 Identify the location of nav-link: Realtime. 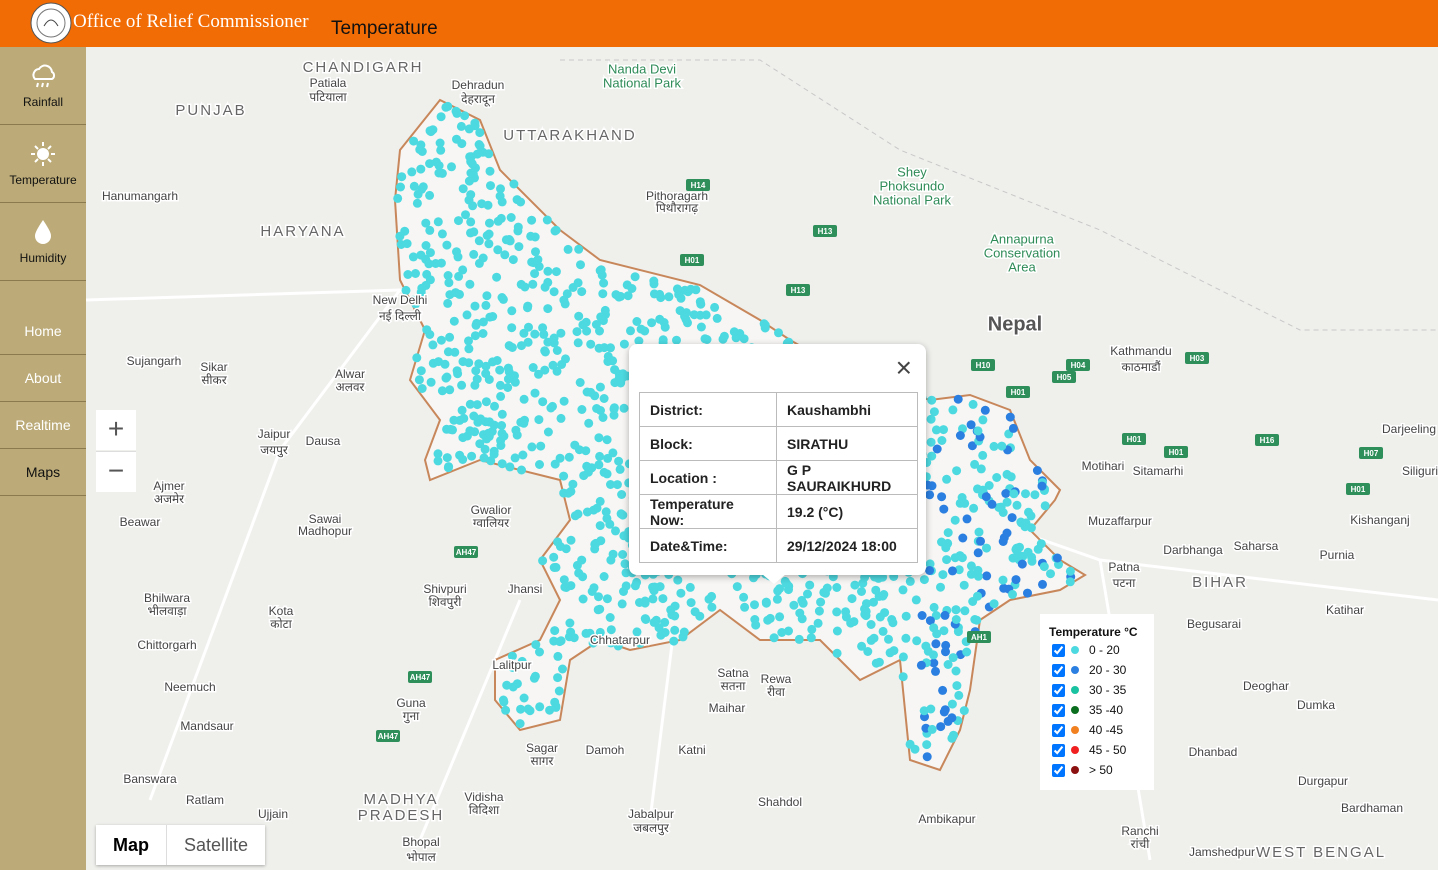
(43, 425).